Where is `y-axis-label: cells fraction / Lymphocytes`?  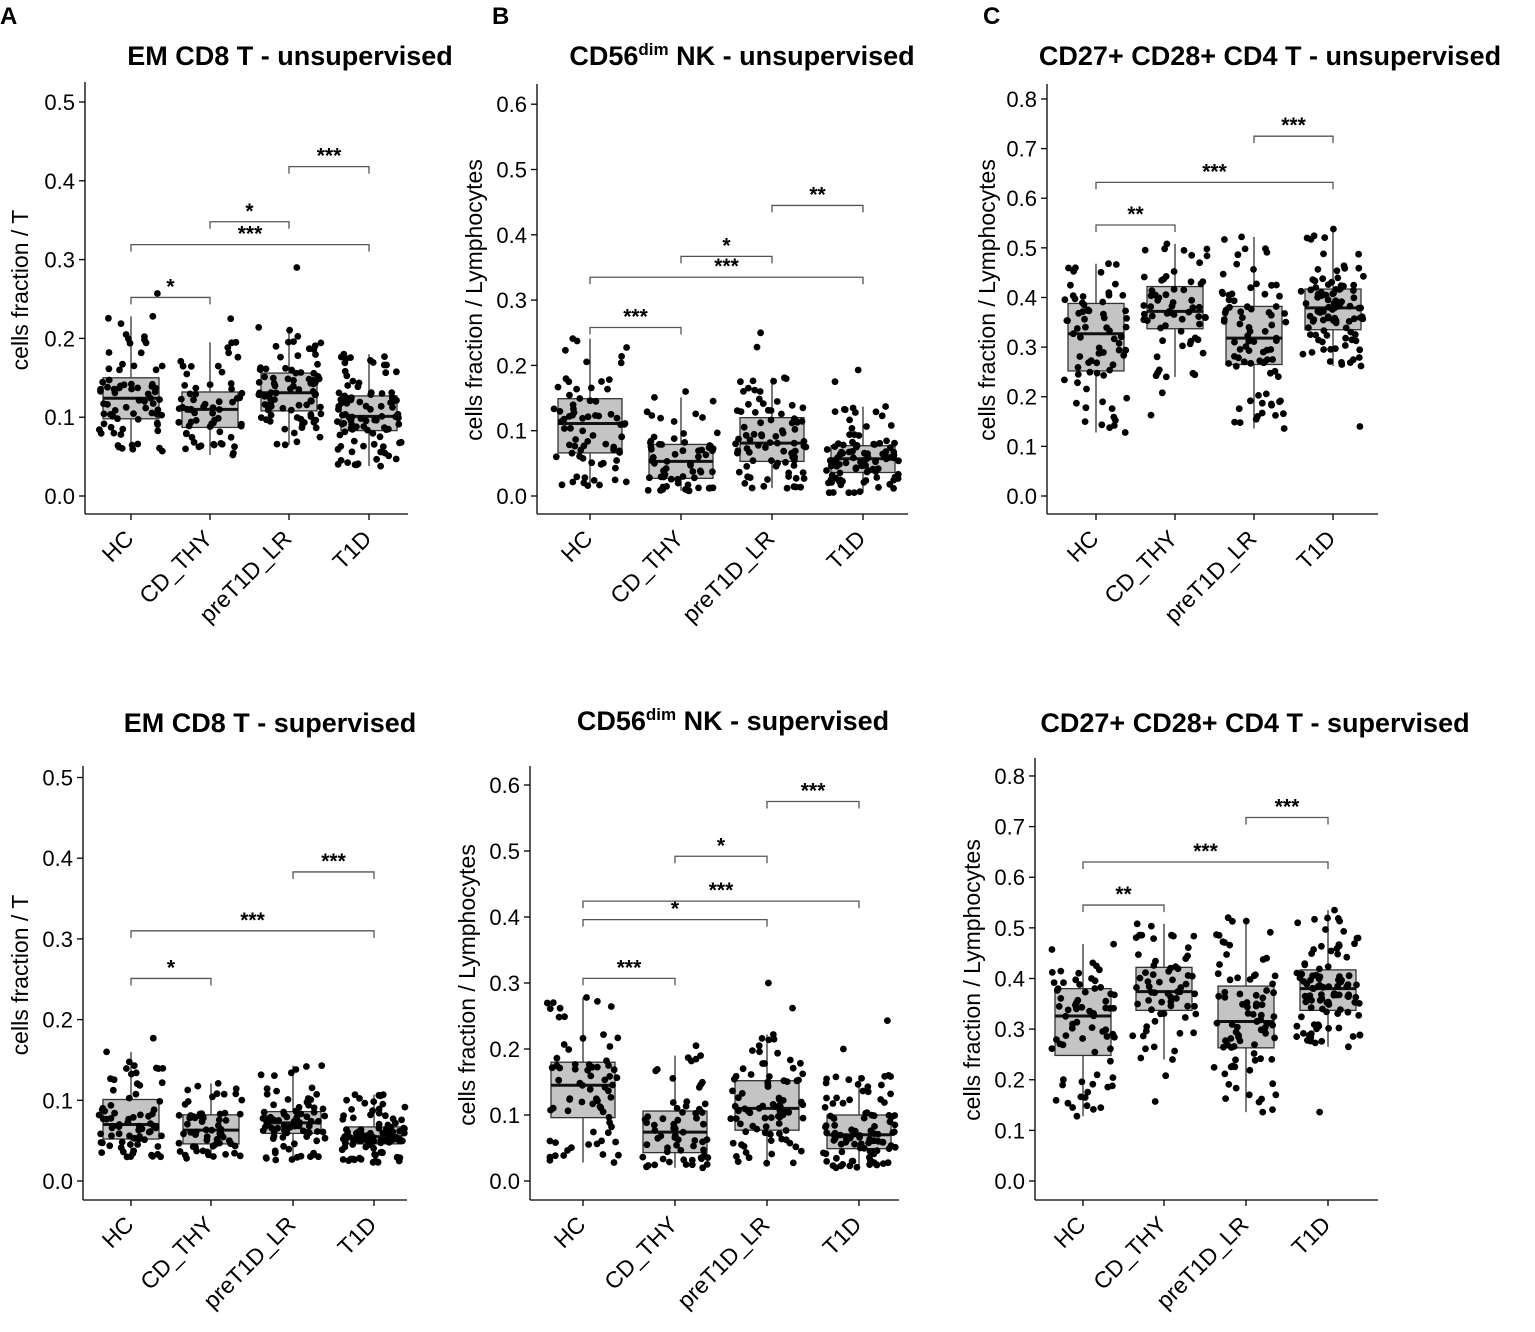
y-axis-label: cells fraction / Lymphocytes is located at coordinates (467, 985).